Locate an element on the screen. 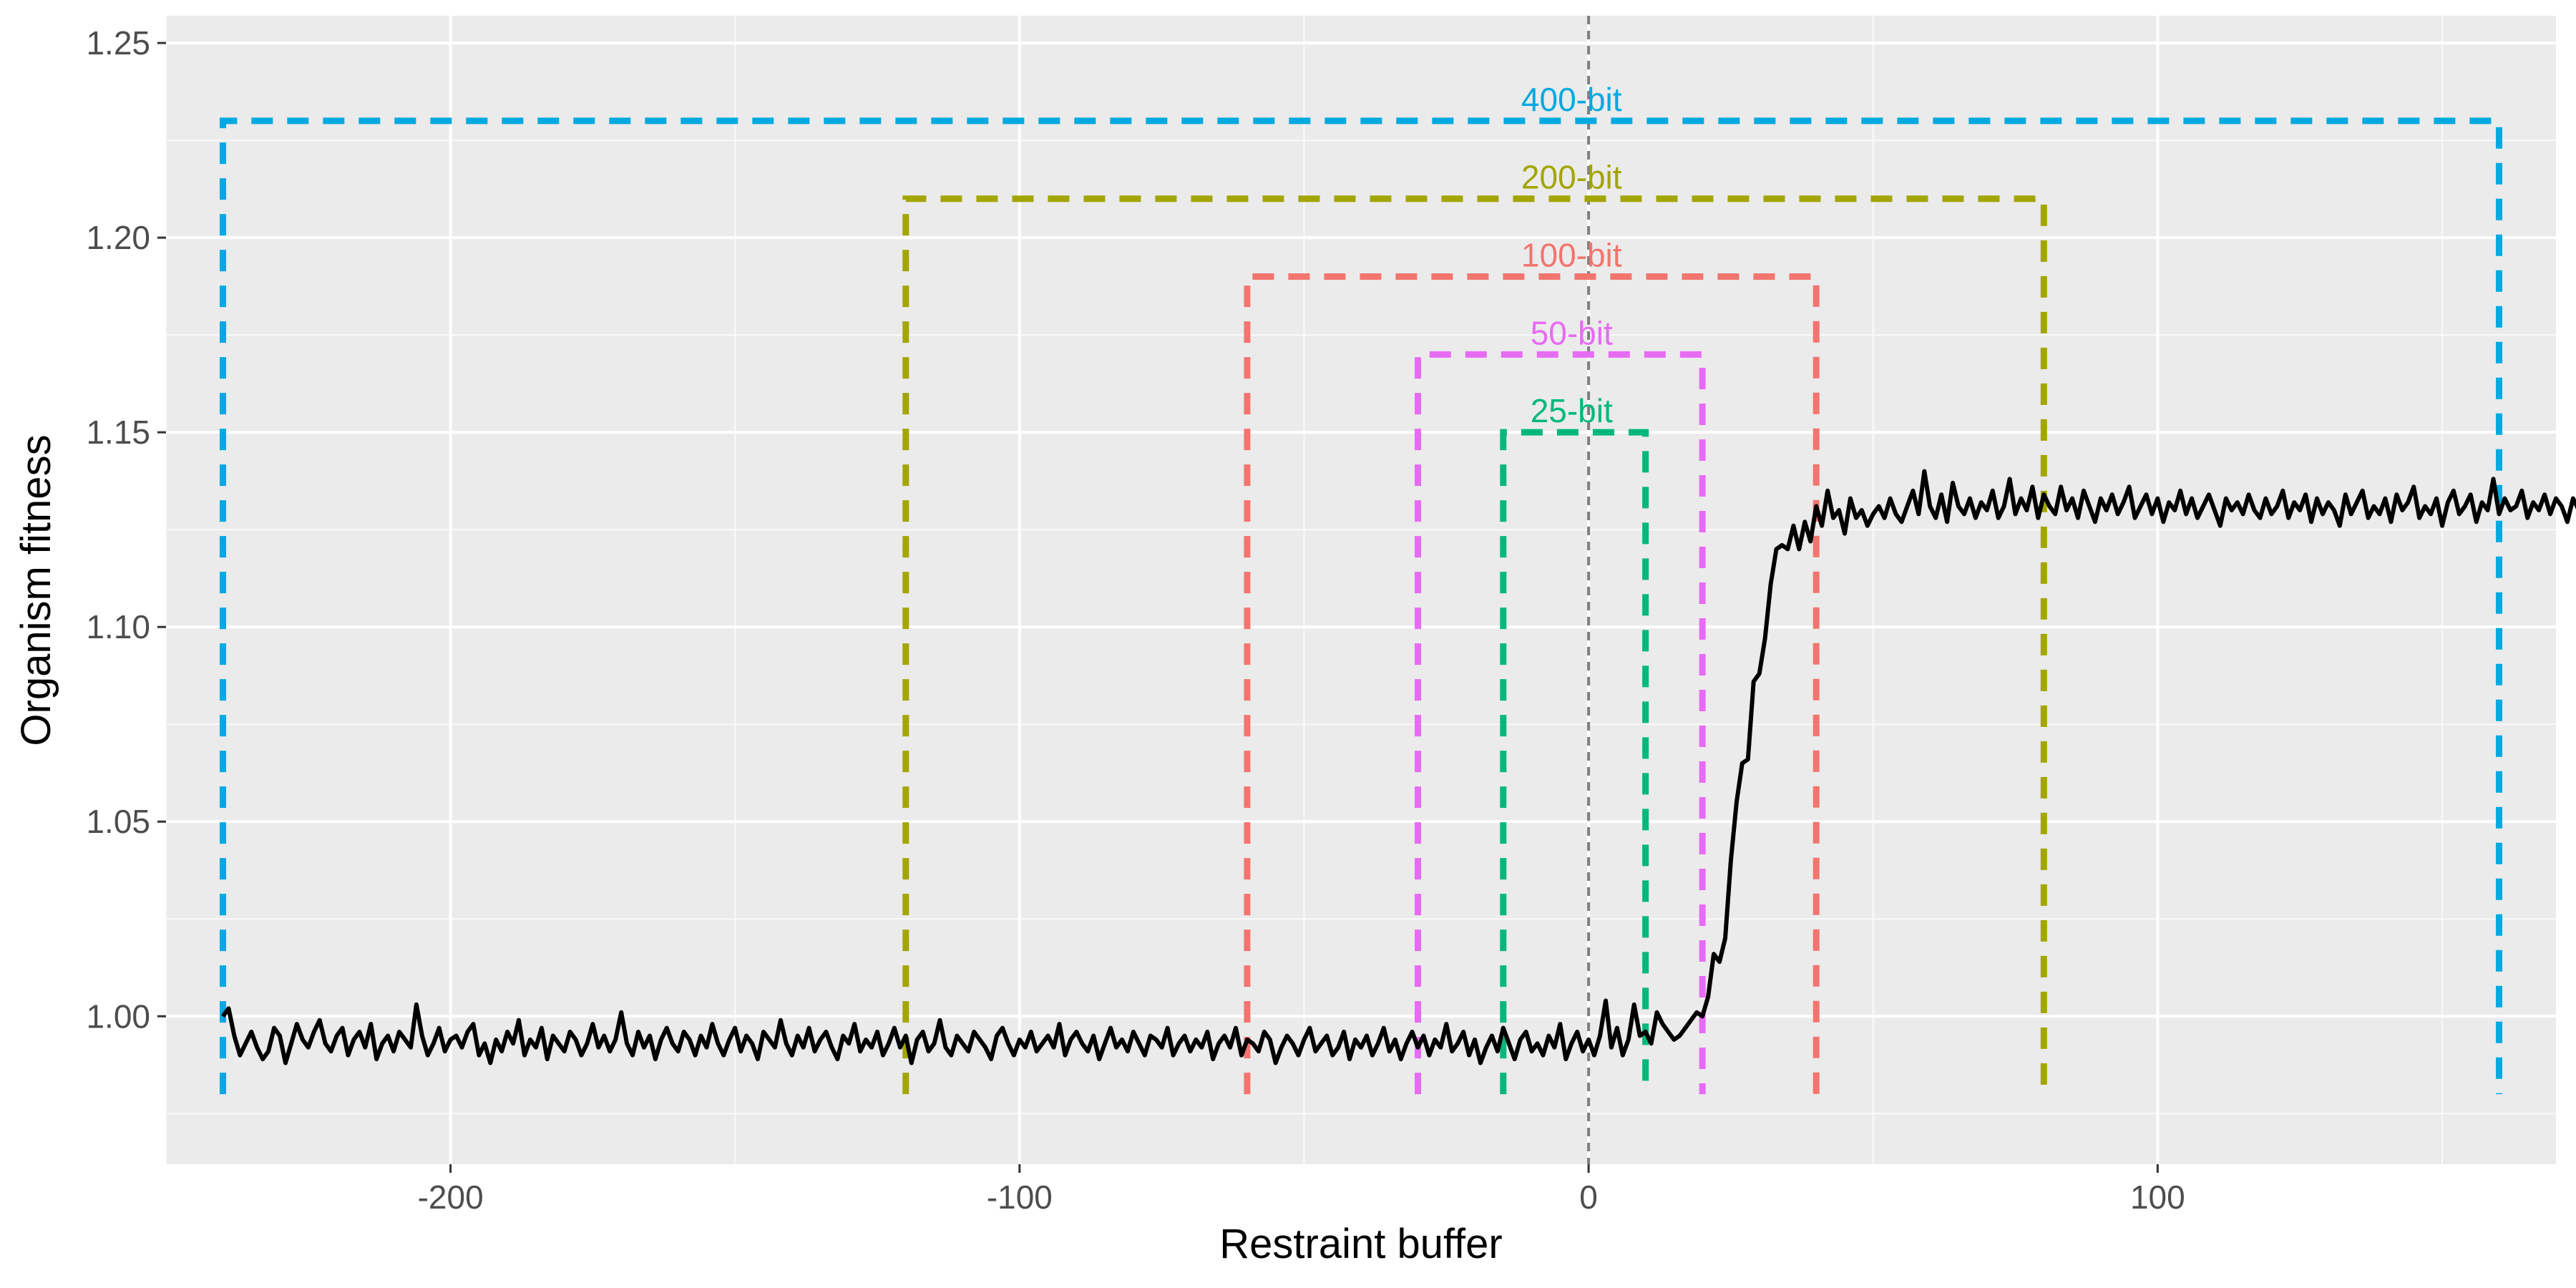 Image resolution: width=2576 pixels, height=1288 pixels. x-tick-label: -100 is located at coordinates (1020, 1197).